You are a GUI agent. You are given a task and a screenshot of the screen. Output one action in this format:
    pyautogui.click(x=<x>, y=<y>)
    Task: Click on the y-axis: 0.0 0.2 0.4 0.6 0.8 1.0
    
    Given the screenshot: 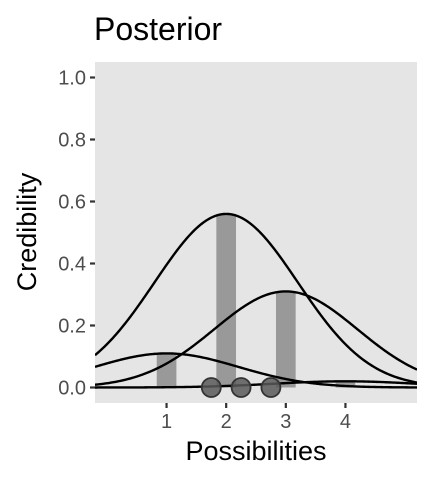 What is the action you would take?
    pyautogui.click(x=76, y=234)
    